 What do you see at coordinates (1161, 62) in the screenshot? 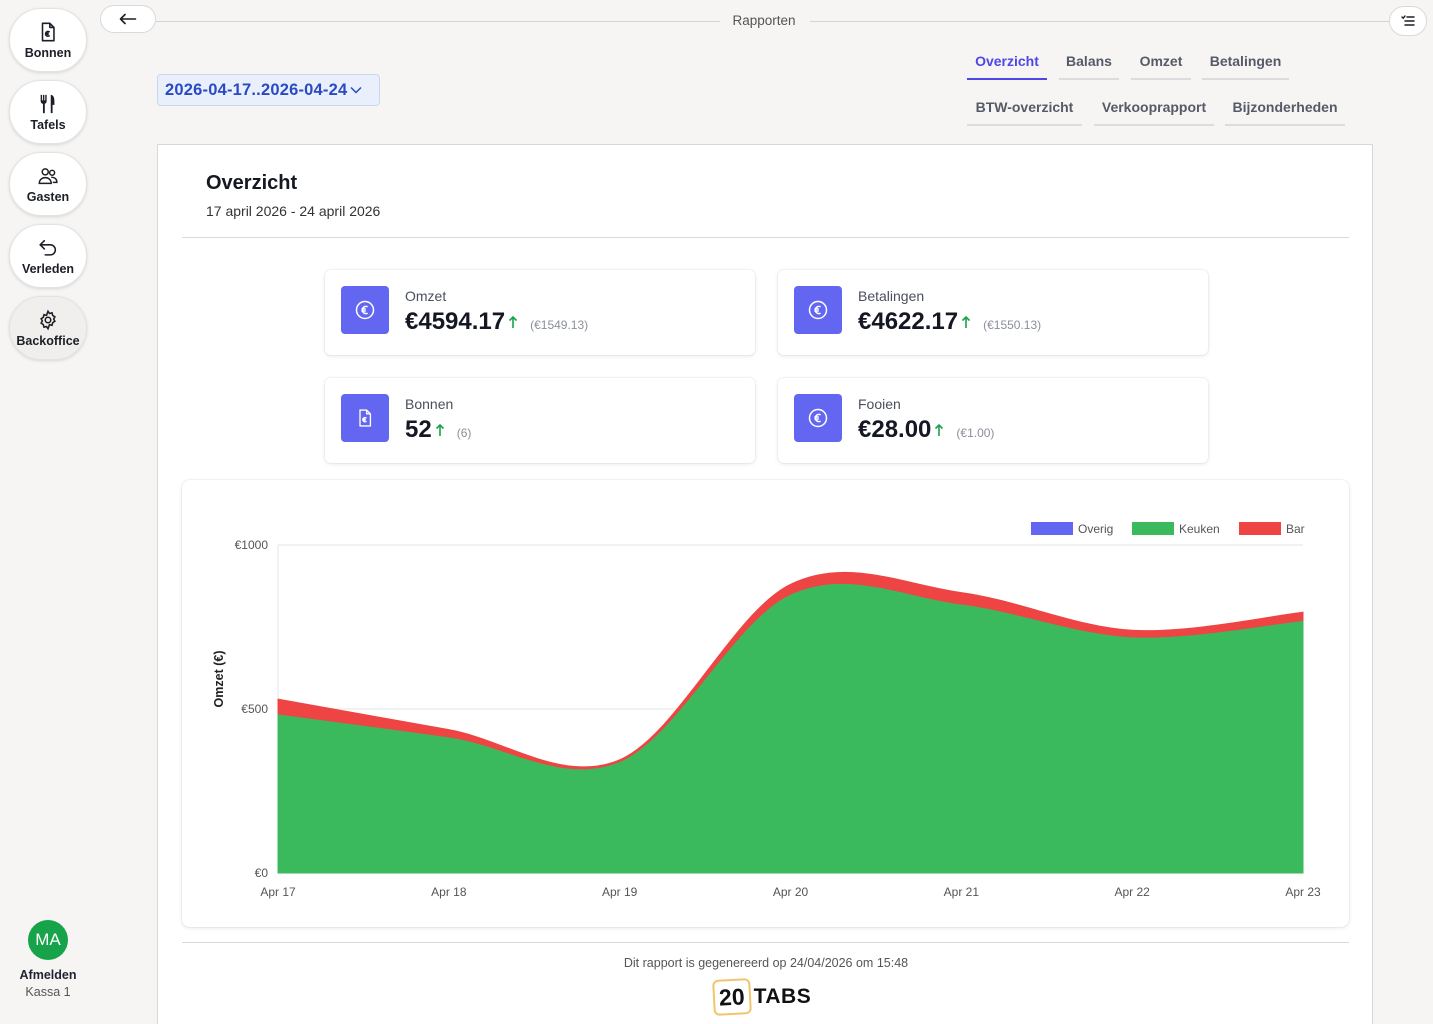
I see `tab-omzet: Omzet` at bounding box center [1161, 62].